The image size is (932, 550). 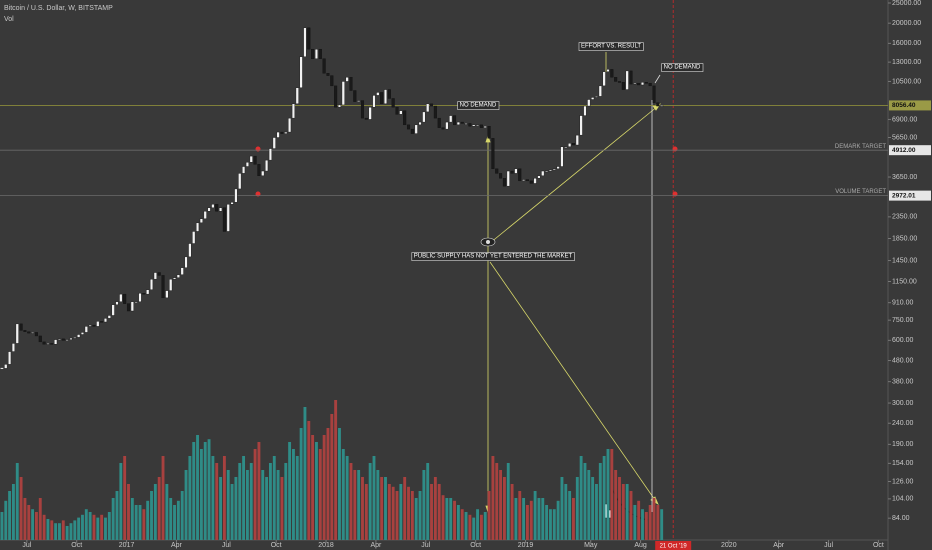 What do you see at coordinates (910, 105) in the screenshot?
I see `level-tag` at bounding box center [910, 105].